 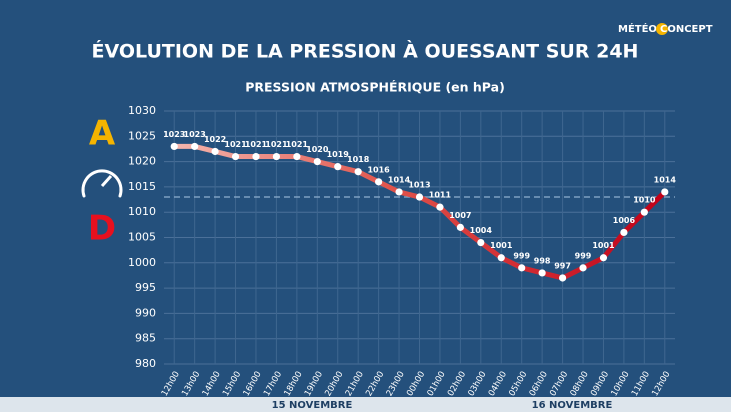 I want to click on logo-text: CONCEPT, so click(x=686, y=29).